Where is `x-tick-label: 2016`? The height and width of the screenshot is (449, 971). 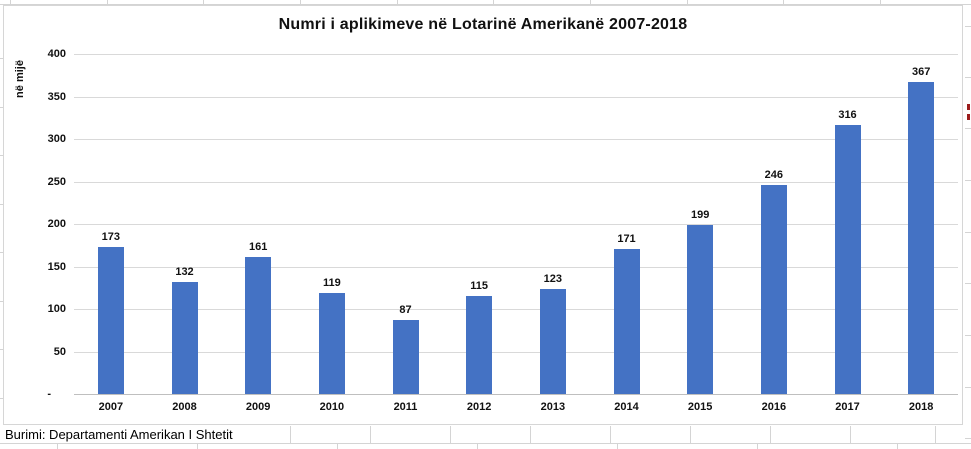 x-tick-label: 2016 is located at coordinates (774, 407).